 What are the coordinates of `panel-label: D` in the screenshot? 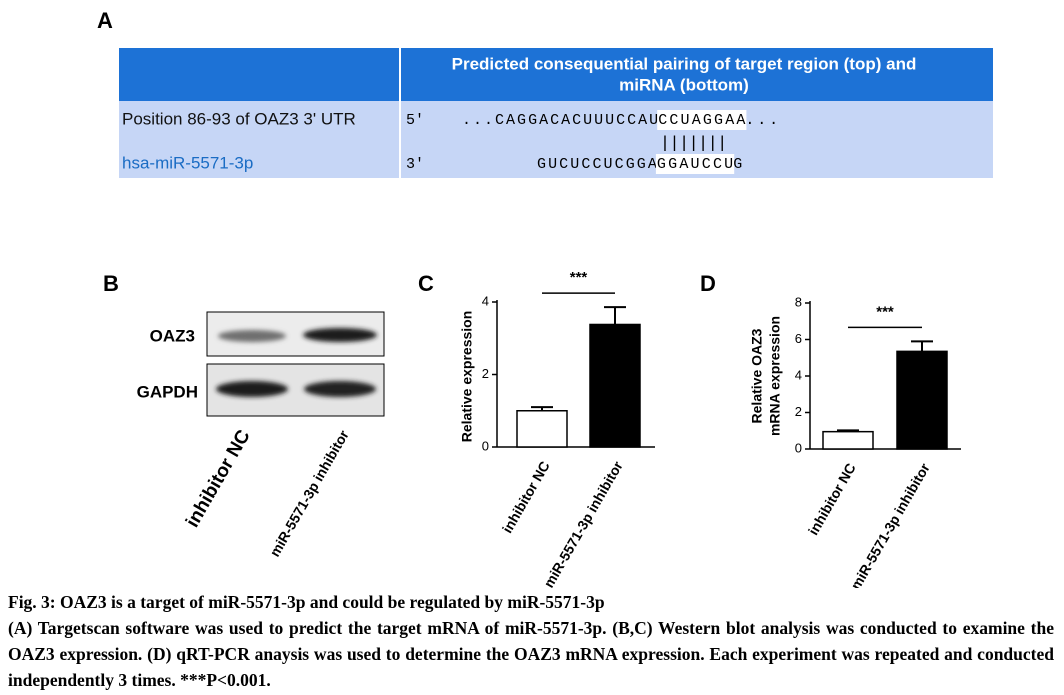 It's located at (708, 283).